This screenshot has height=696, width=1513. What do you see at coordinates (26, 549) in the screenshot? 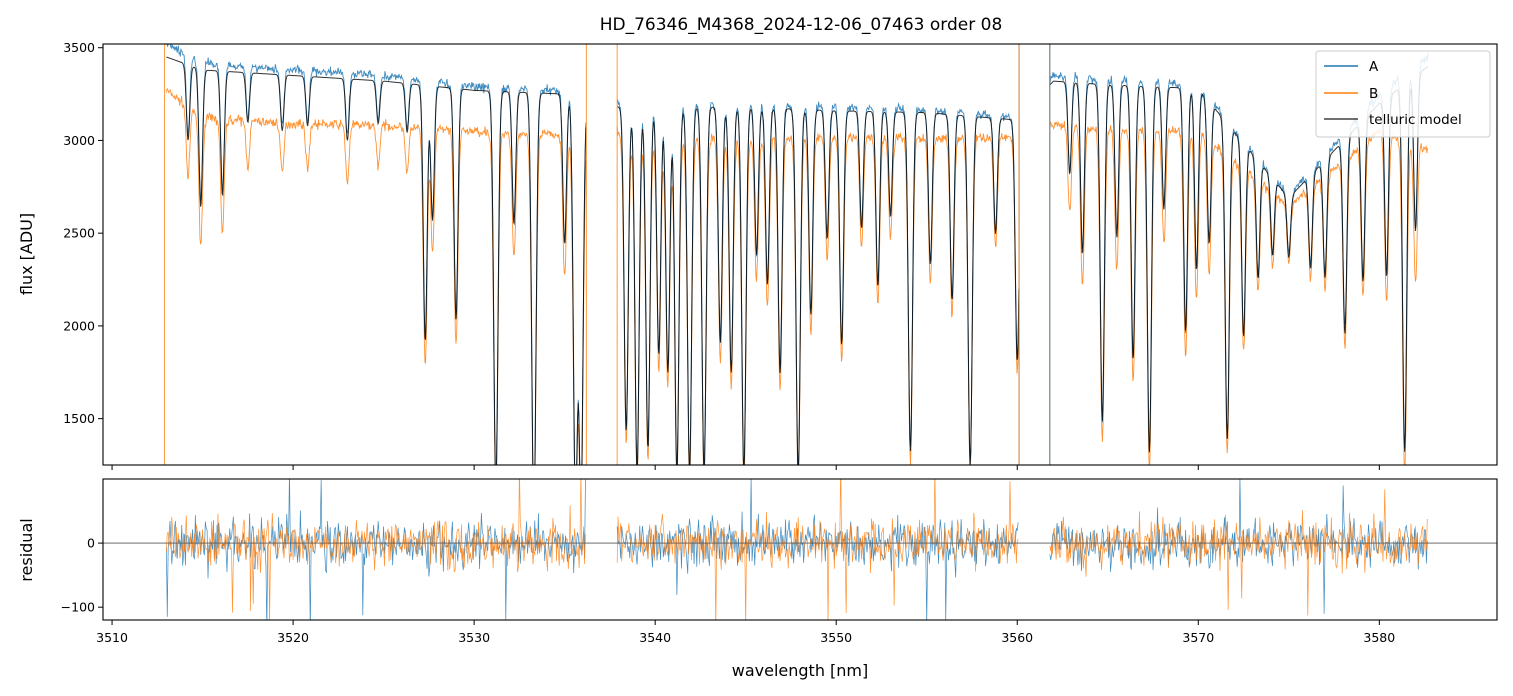
I see `residual-y-axis-label: residual` at bounding box center [26, 549].